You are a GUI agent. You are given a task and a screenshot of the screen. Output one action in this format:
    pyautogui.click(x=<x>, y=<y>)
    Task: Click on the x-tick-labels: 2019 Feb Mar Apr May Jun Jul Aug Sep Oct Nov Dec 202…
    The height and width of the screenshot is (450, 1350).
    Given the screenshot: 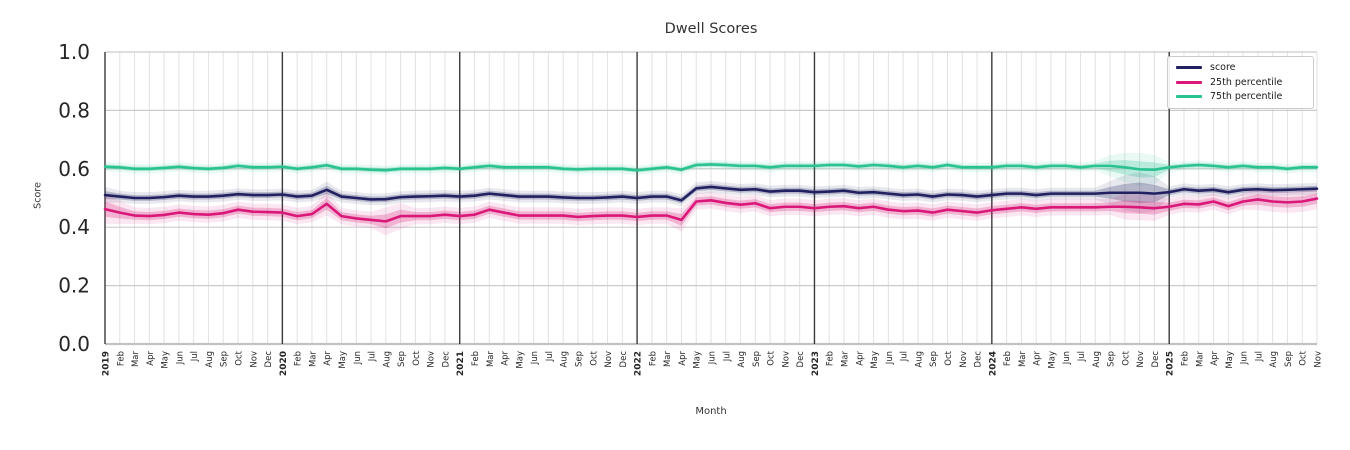 What is the action you would take?
    pyautogui.click(x=713, y=363)
    